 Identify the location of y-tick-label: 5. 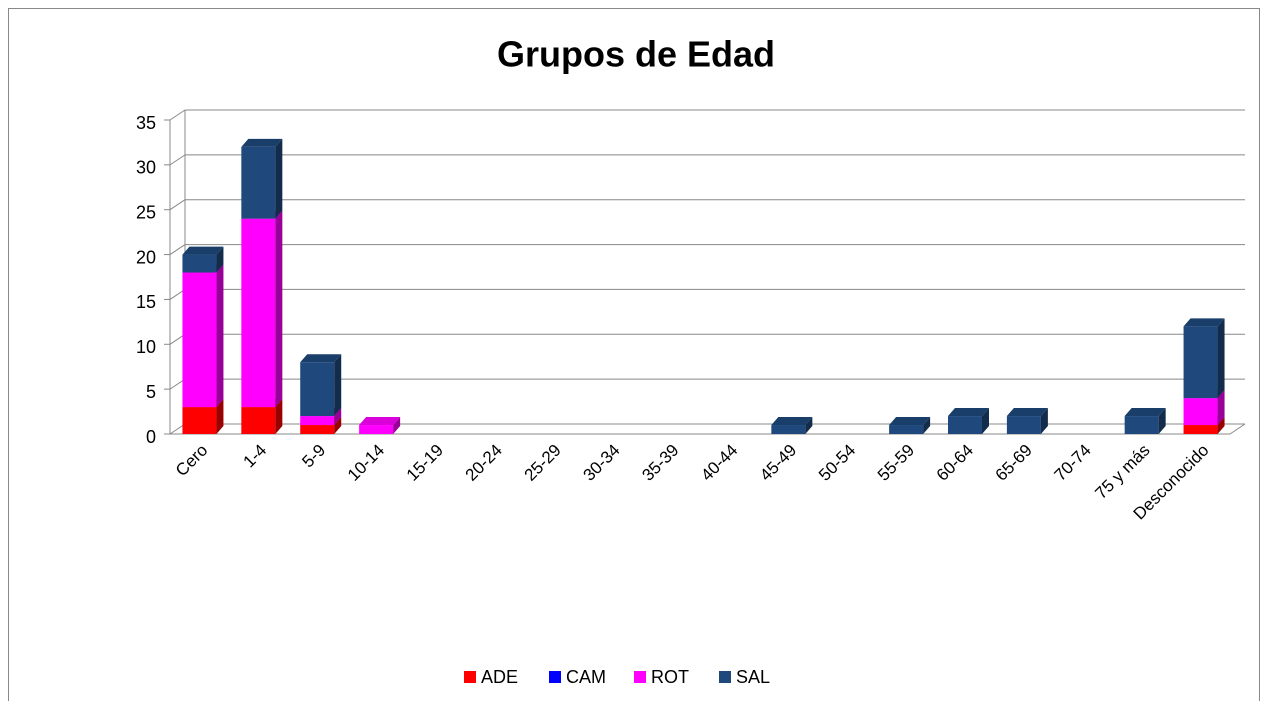
(151, 392).